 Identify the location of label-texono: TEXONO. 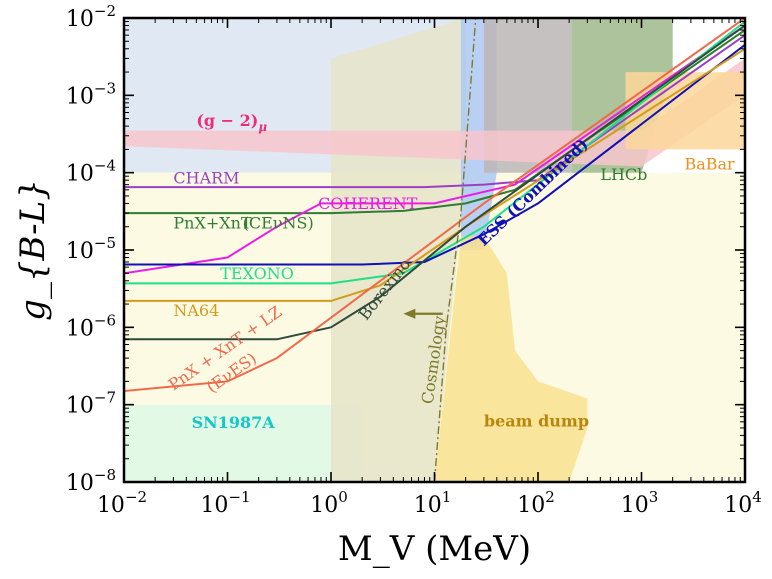
(257, 273).